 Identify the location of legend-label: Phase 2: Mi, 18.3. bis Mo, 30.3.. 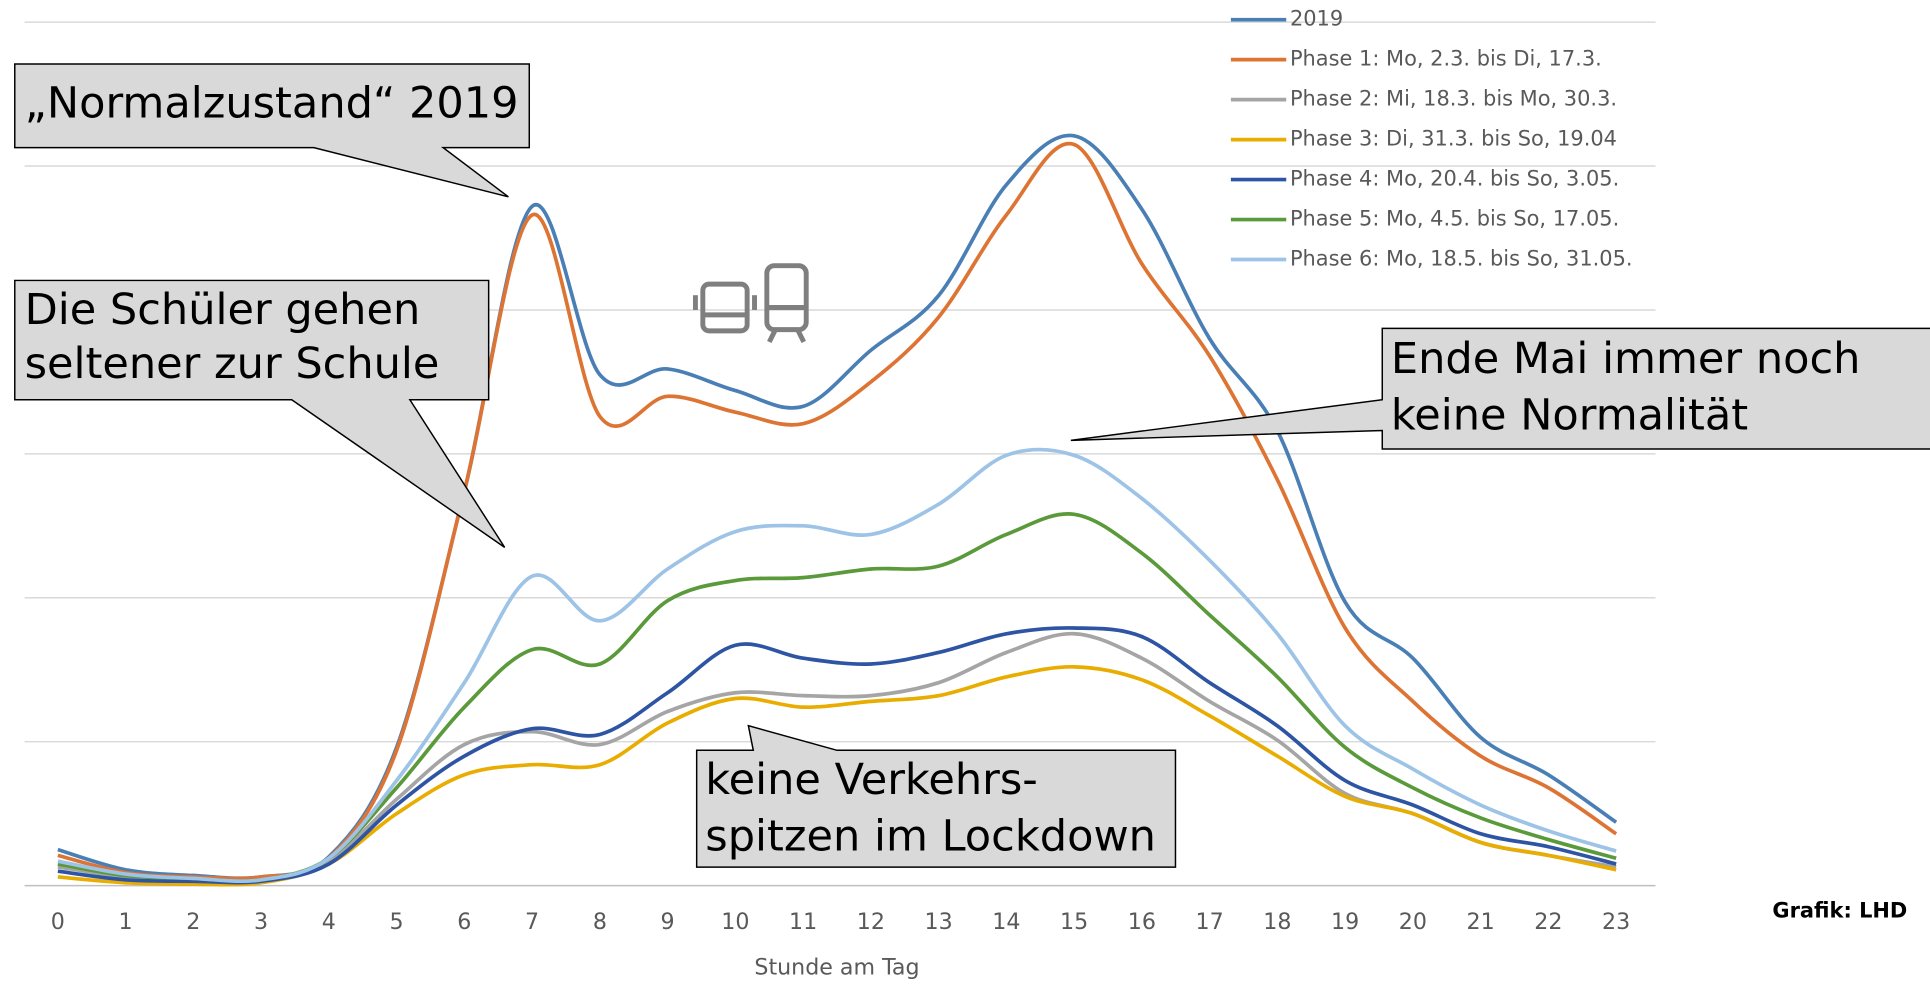
(1453, 99).